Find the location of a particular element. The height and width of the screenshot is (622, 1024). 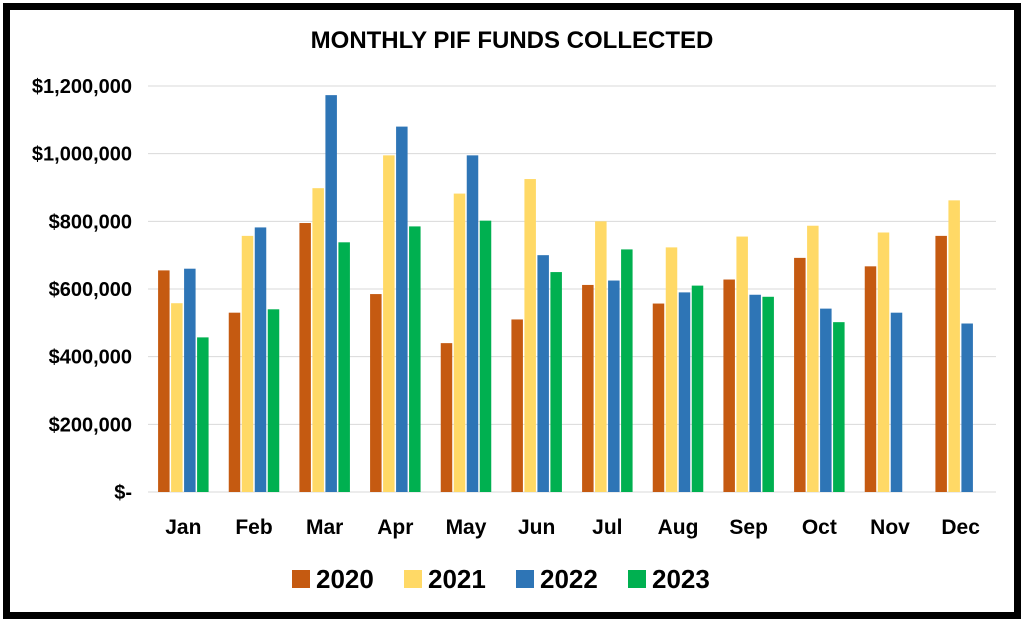

y-tick-label: $- is located at coordinates (123, 493).